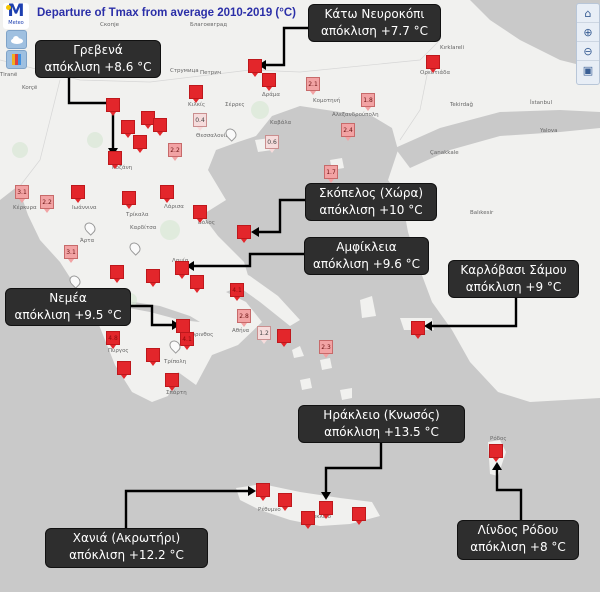 The width and height of the screenshot is (600, 592). I want to click on callout-station: Νεμέα, so click(68, 298).